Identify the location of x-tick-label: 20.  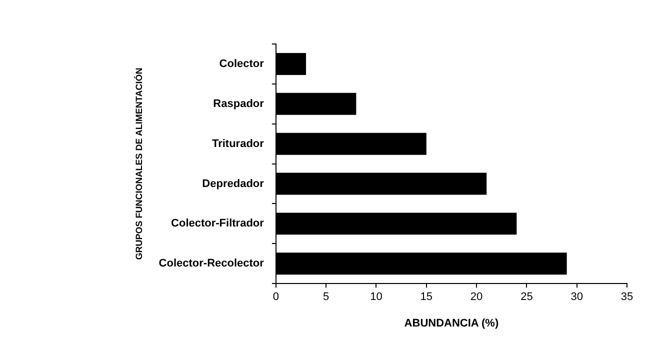
(476, 297).